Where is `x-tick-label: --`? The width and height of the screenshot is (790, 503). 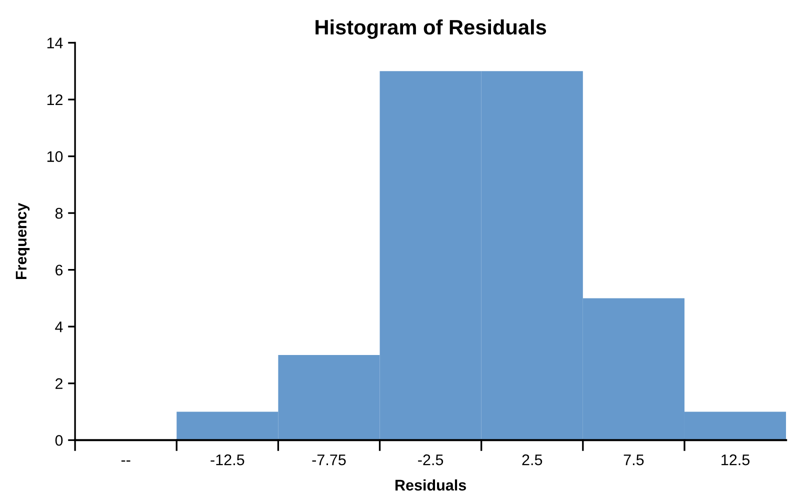 x-tick-label: -- is located at coordinates (125, 461).